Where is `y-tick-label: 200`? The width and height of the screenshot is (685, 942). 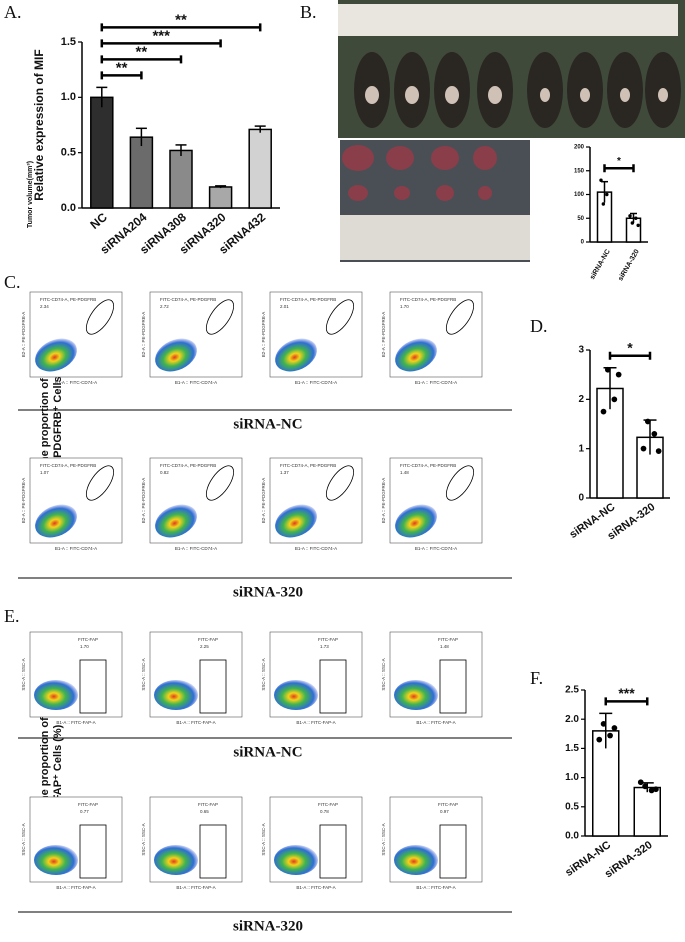 y-tick-label: 200 is located at coordinates (579, 148).